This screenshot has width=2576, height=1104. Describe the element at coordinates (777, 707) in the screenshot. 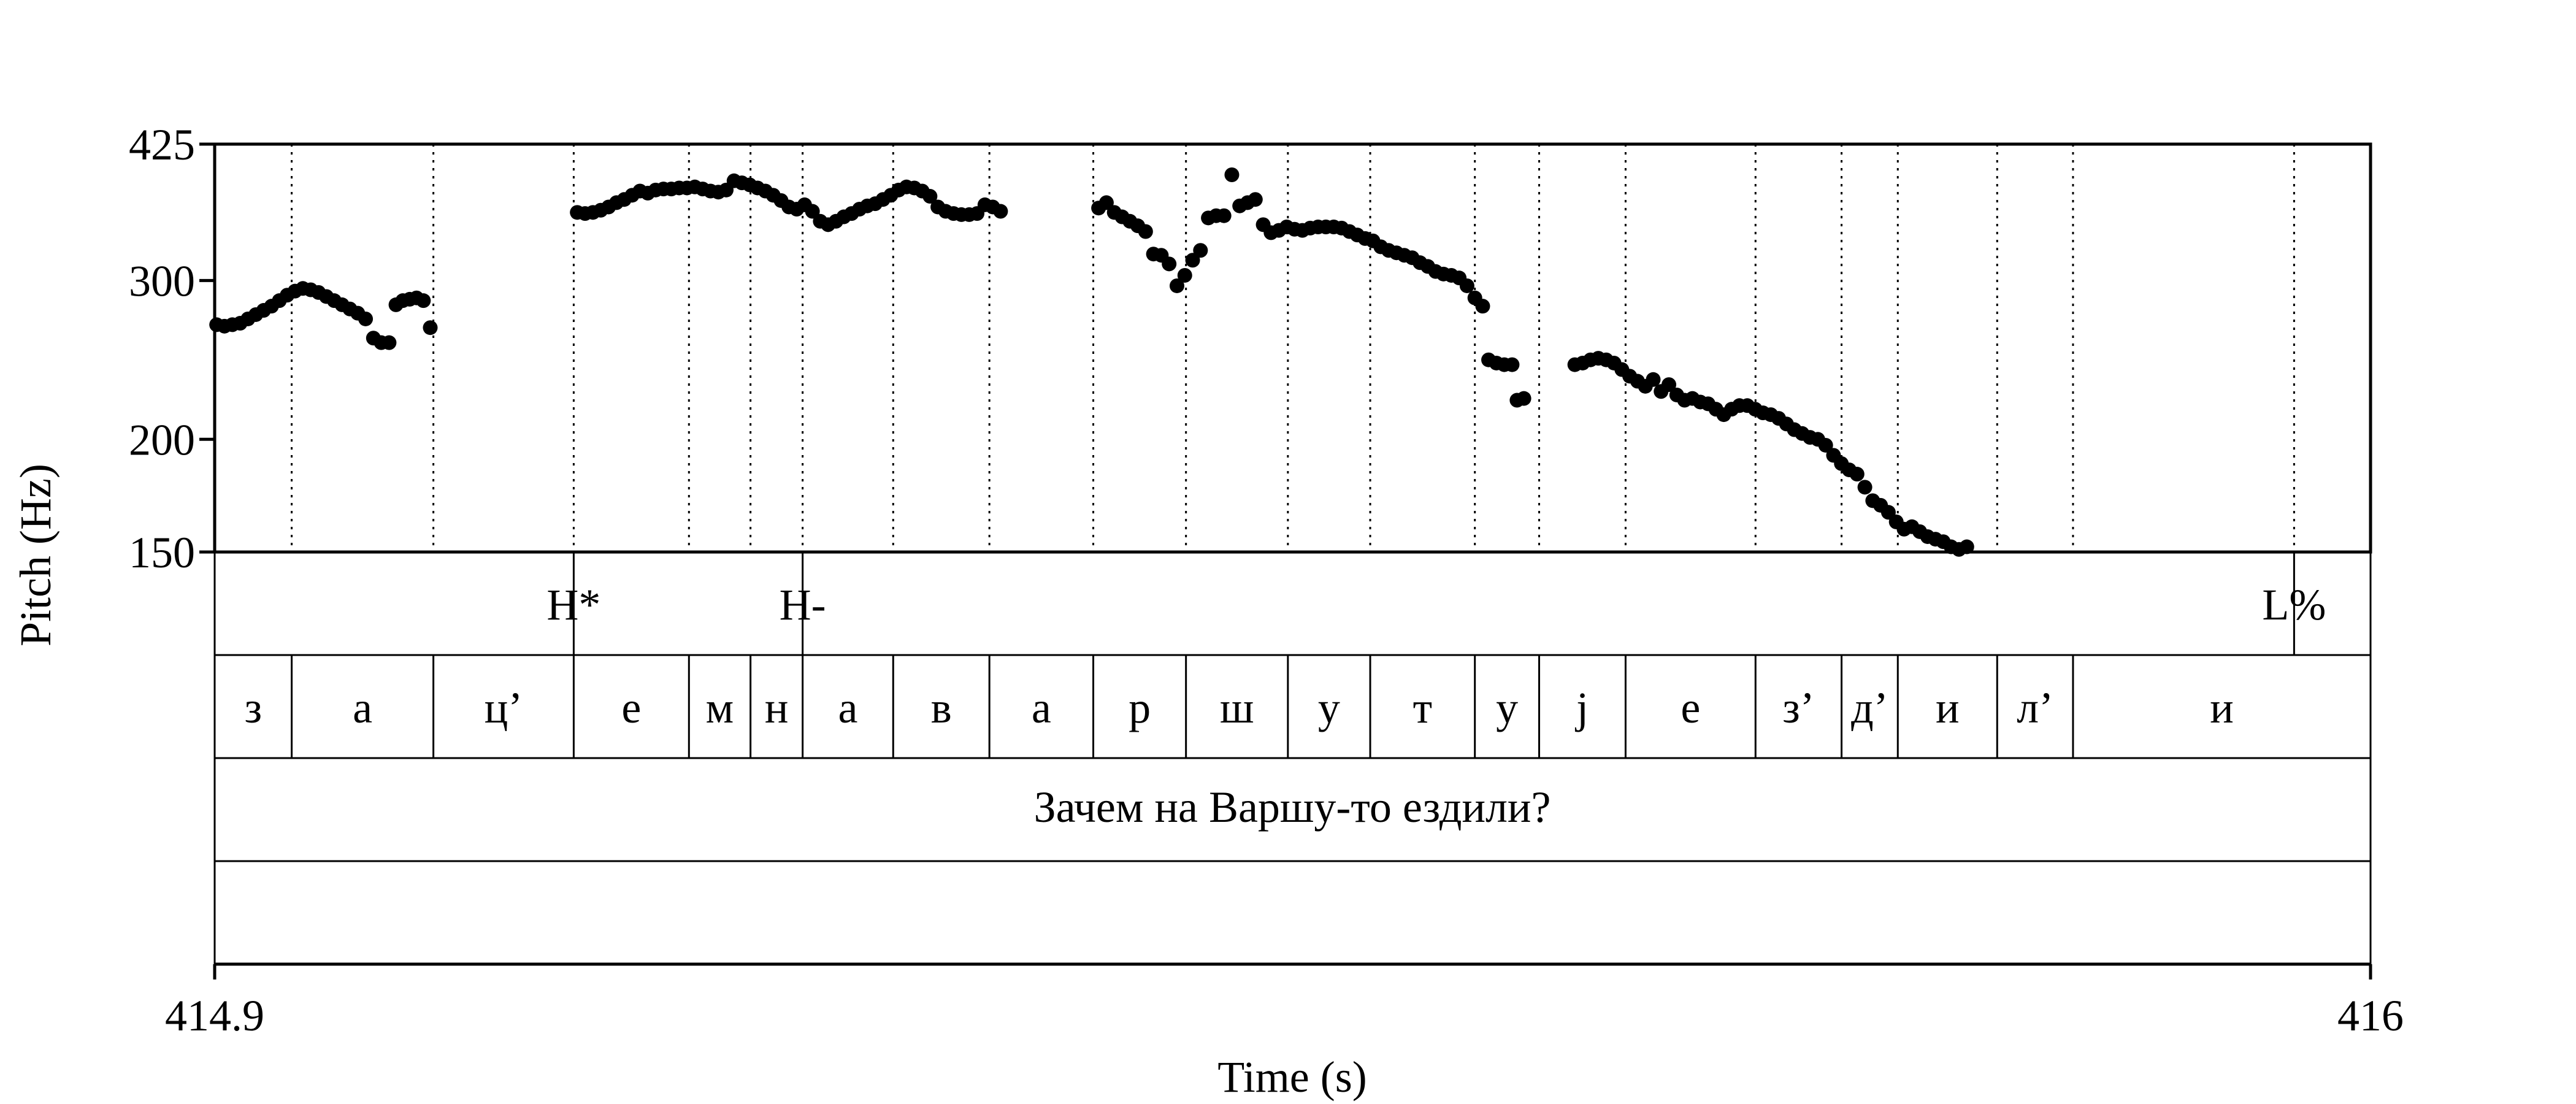

I see `segment-label: н` at that location.